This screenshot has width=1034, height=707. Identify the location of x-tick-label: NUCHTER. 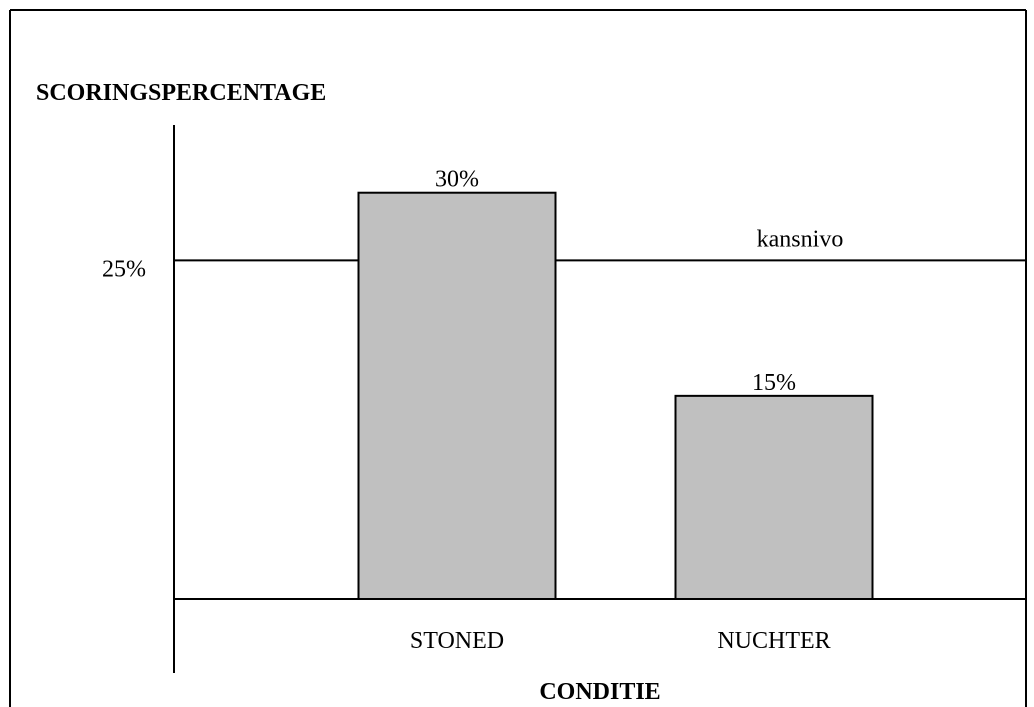
(773, 641).